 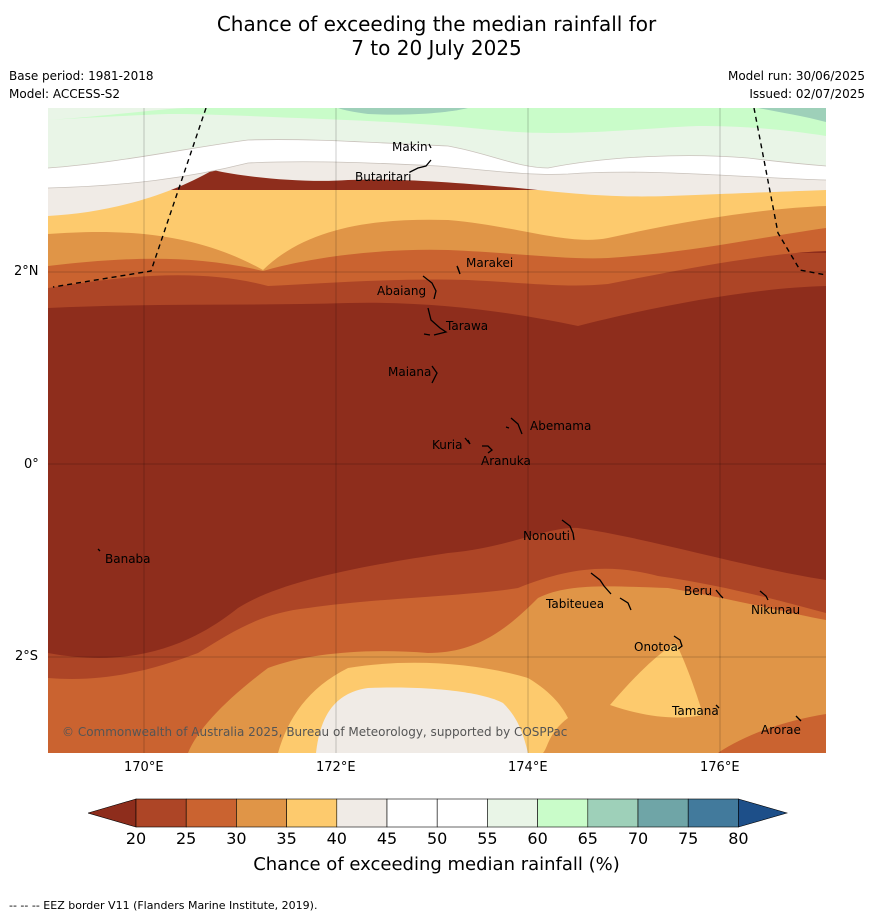 I want to click on colorbar-tick-20: 20, so click(x=136, y=838).